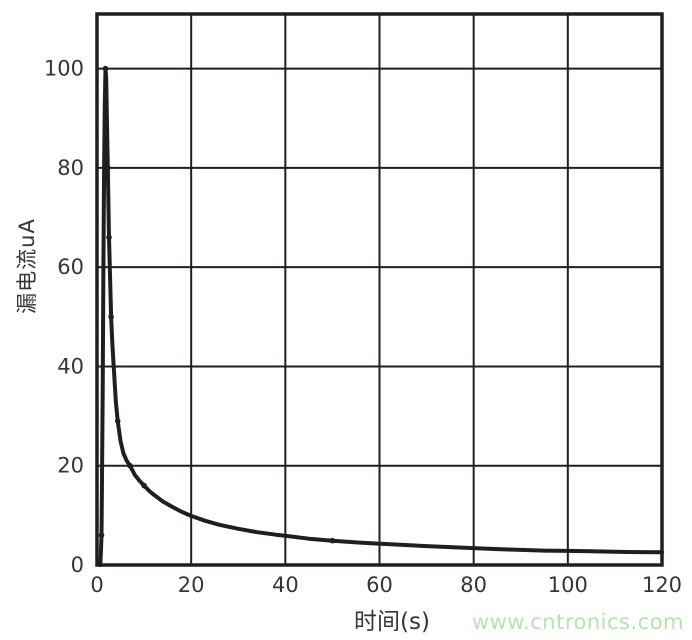 This screenshot has width=692, height=640. Describe the element at coordinates (70, 267) in the screenshot. I see `y-tick-label: 60` at that location.